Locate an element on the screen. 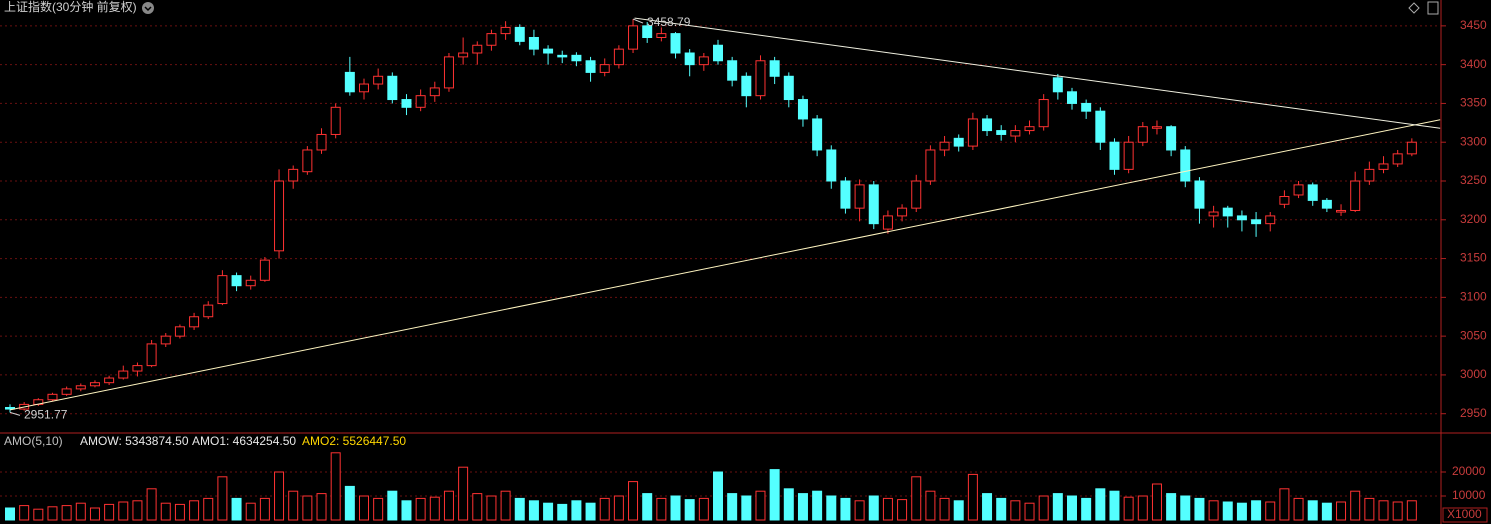  y-tick-label: 3300 is located at coordinates (1473, 141).